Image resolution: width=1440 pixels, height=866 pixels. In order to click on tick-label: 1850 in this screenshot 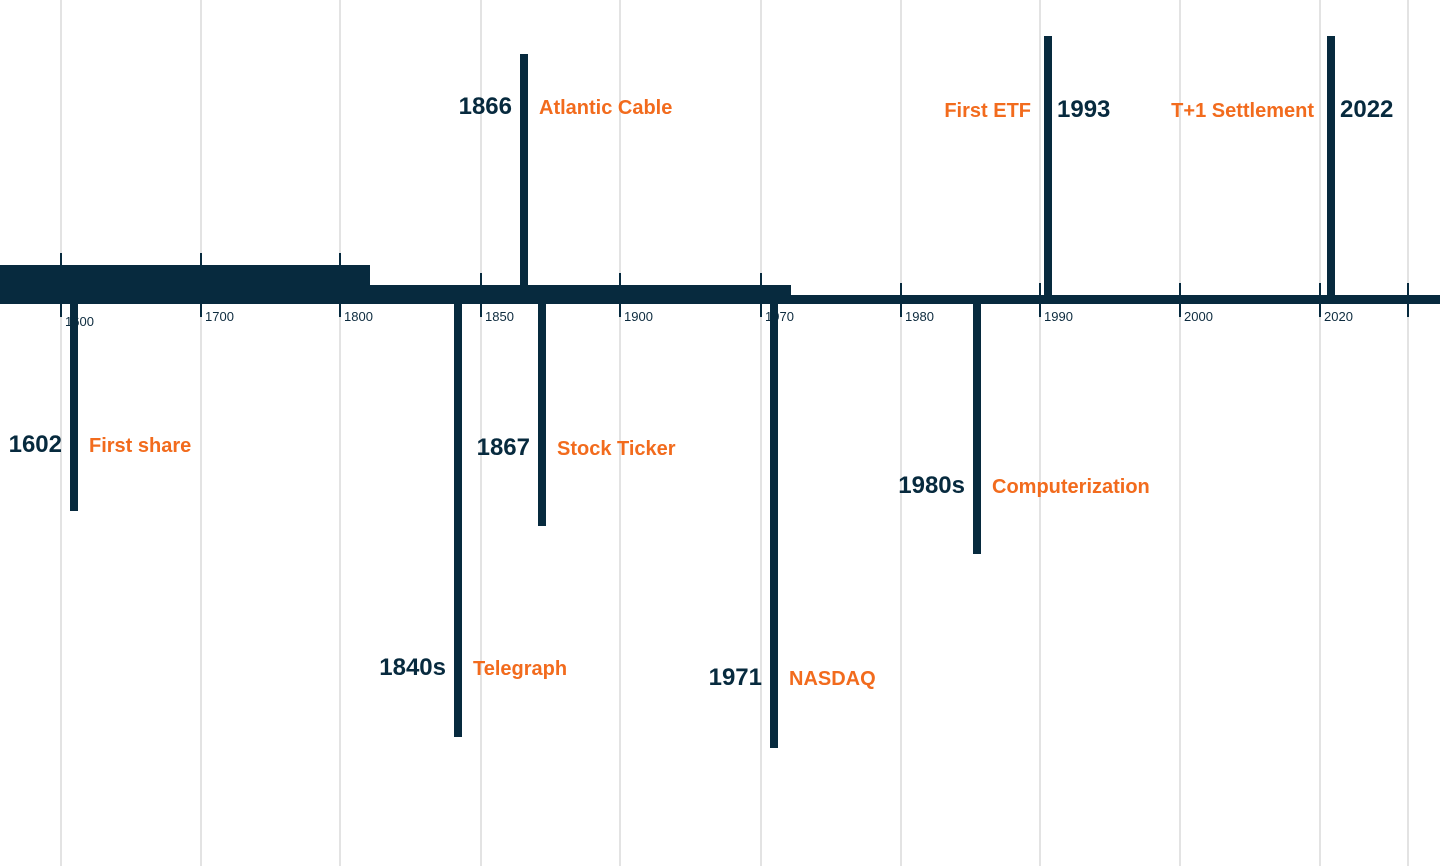, I will do `click(499, 316)`.